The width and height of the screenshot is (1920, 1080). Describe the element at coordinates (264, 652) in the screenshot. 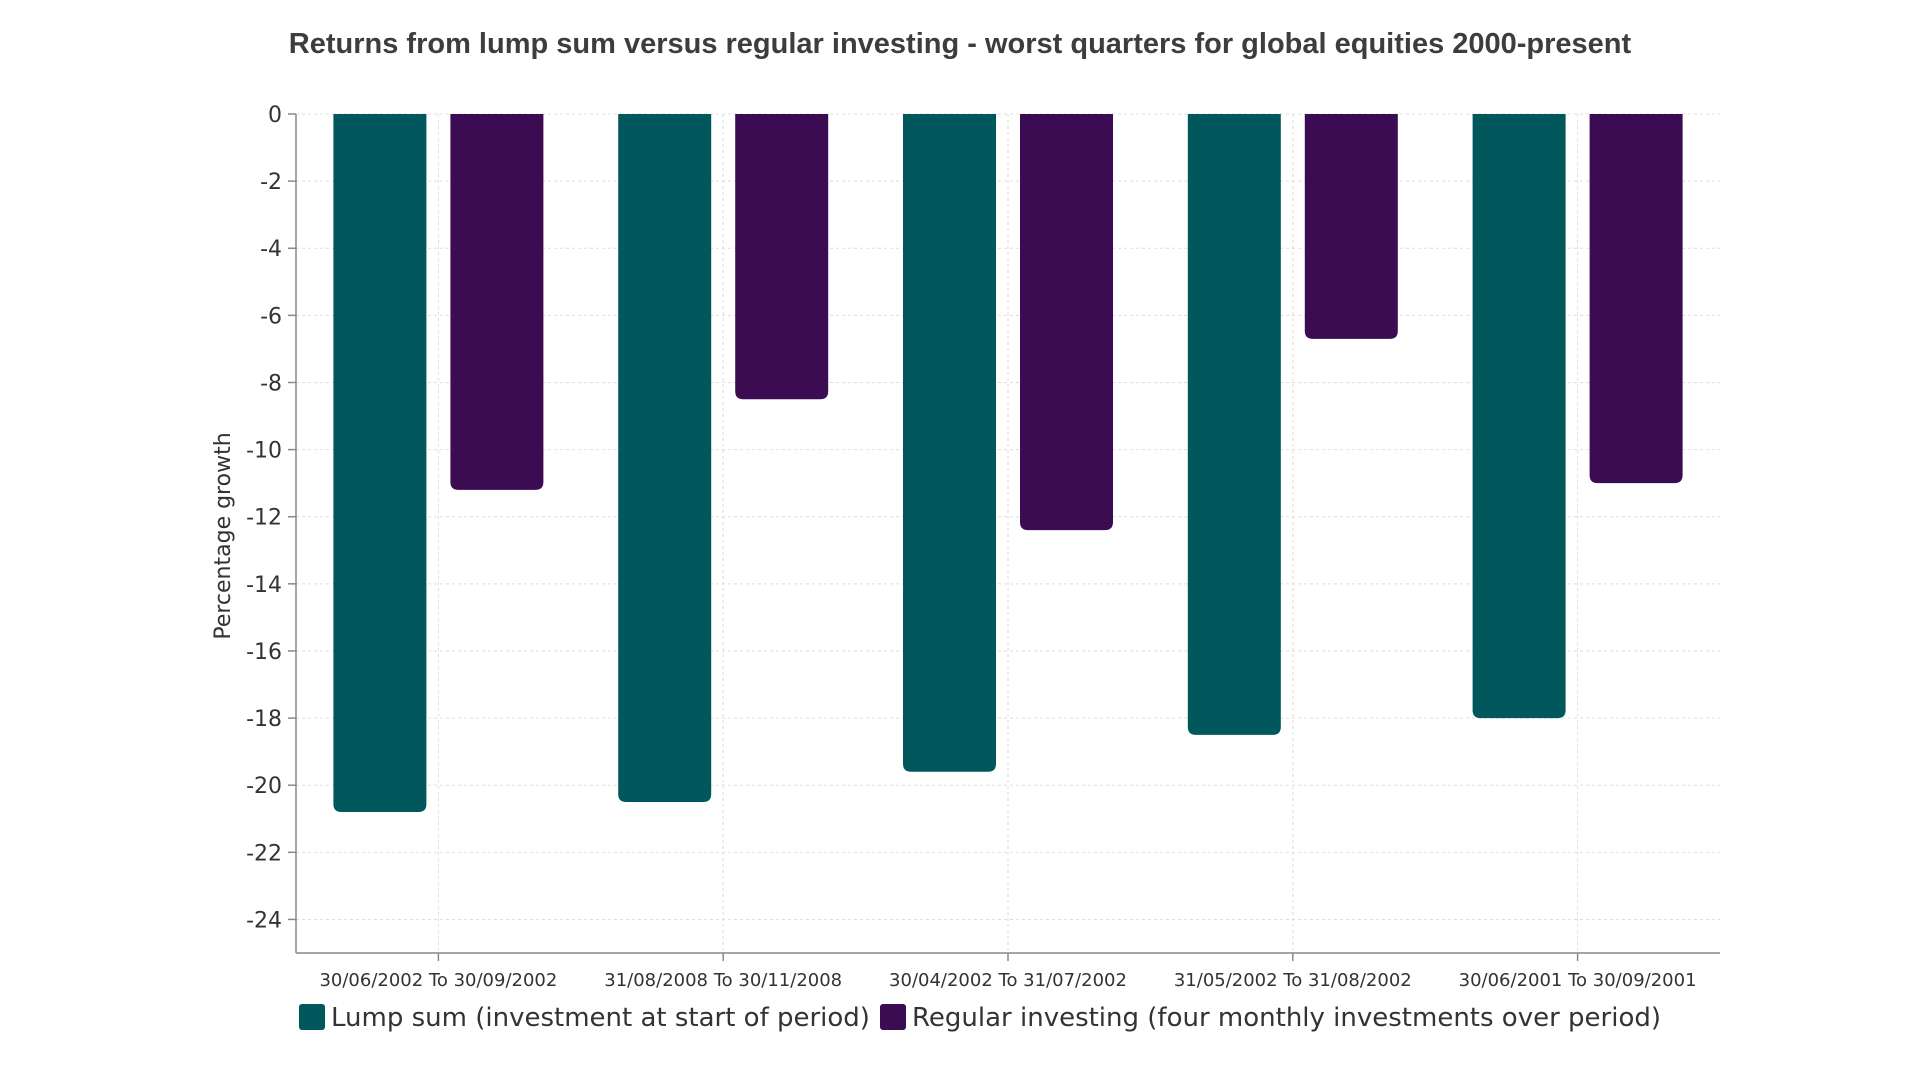

I see `y-tick-label: -16` at that location.